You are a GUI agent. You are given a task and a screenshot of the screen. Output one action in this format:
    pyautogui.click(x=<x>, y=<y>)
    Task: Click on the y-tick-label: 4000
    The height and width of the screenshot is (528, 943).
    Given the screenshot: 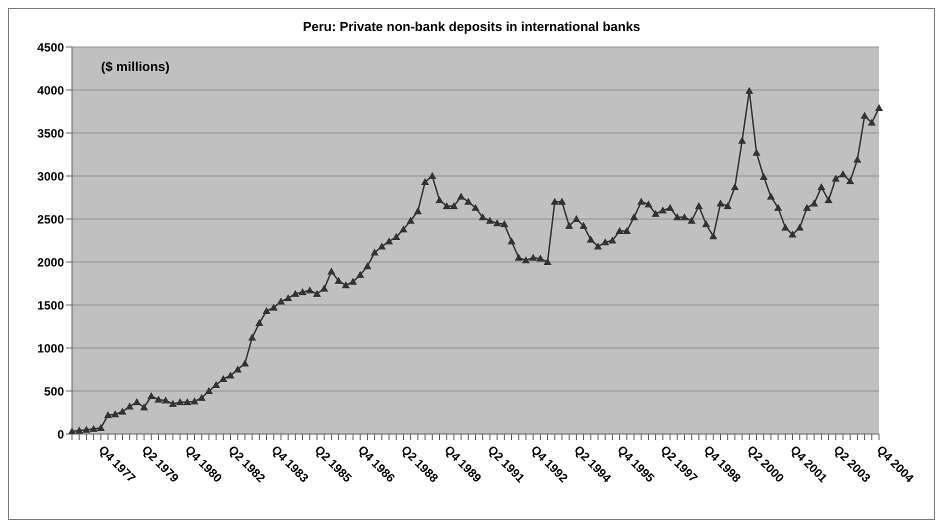 What is the action you would take?
    pyautogui.click(x=50, y=90)
    